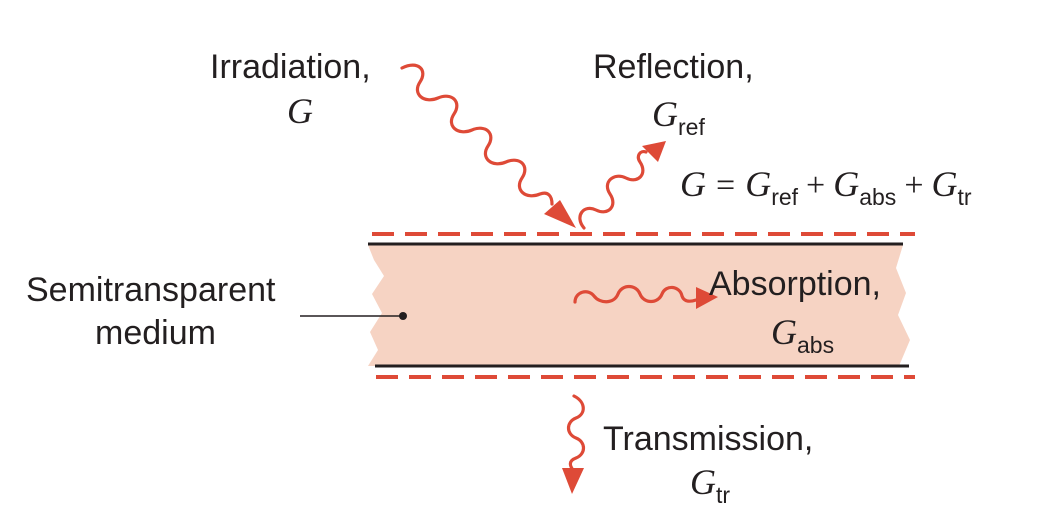  Describe the element at coordinates (573, 481) in the screenshot. I see `transmission-arrowhead` at that location.